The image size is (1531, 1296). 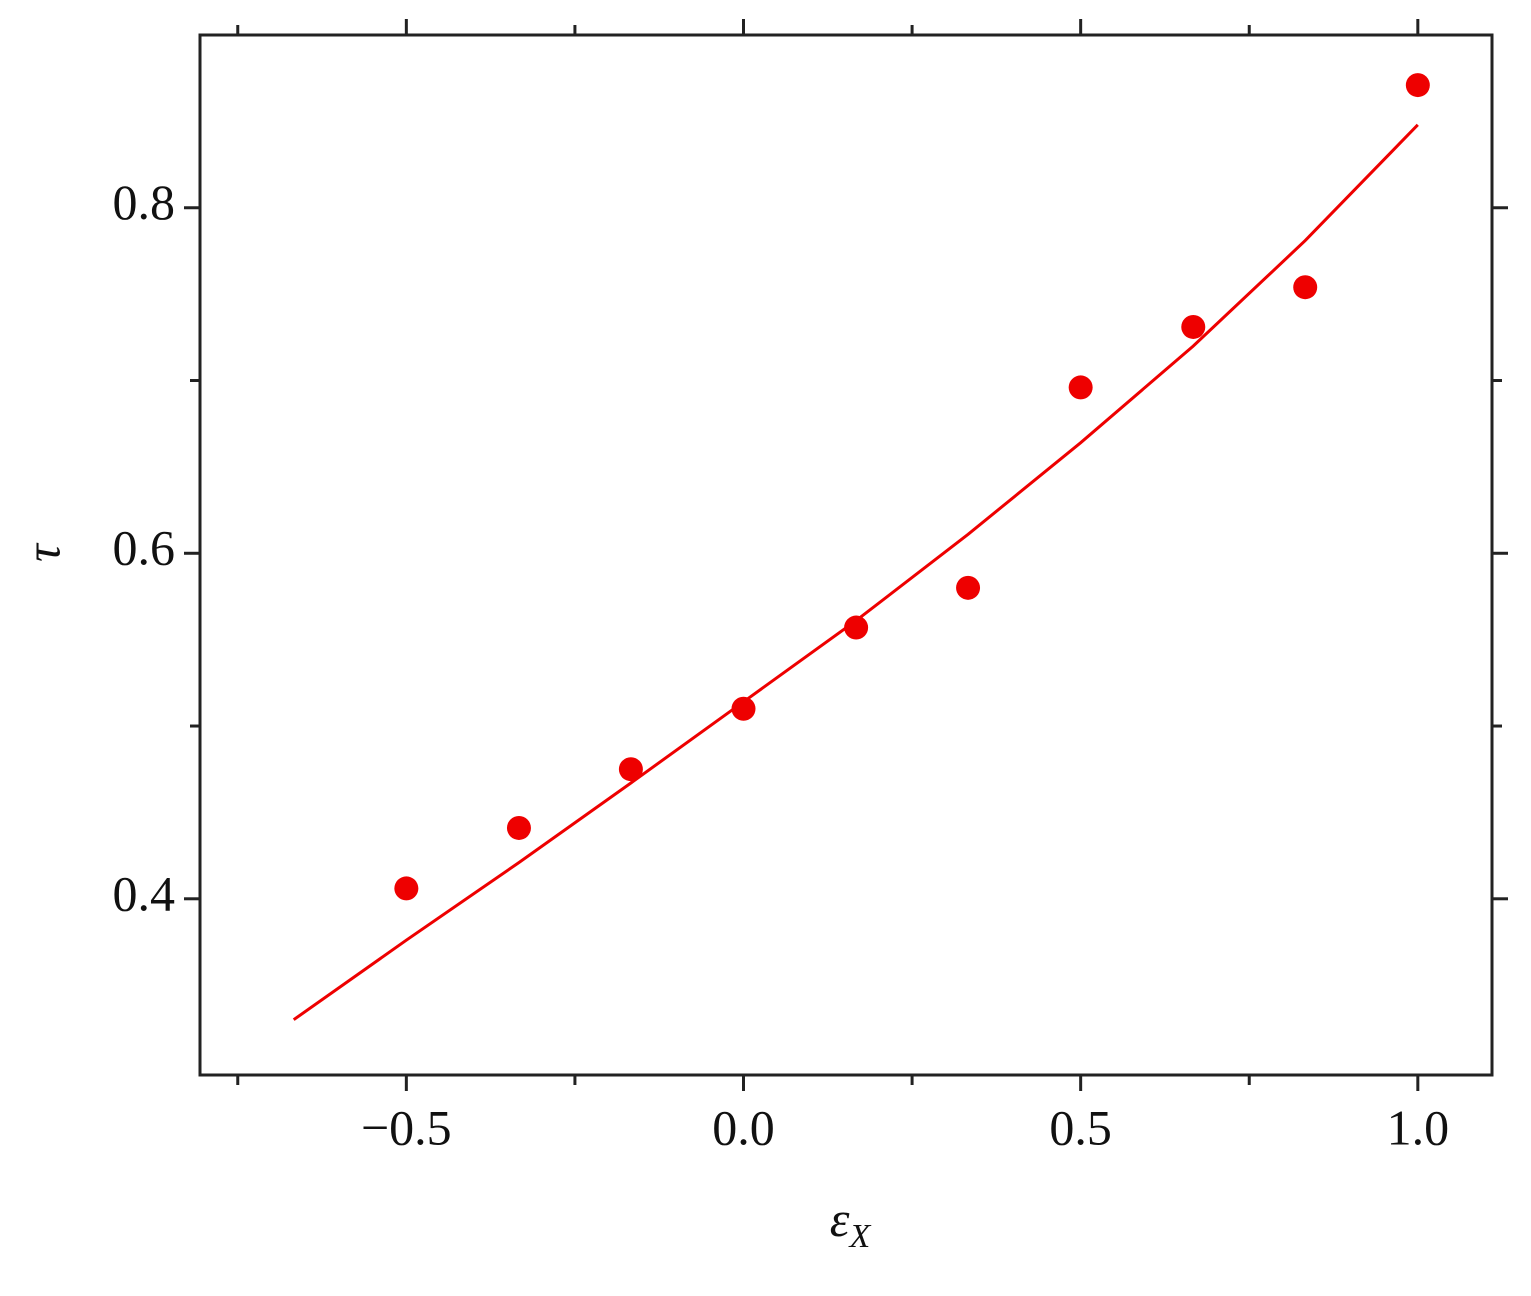 I want to click on y-tick-label: 0.4, so click(x=144, y=893).